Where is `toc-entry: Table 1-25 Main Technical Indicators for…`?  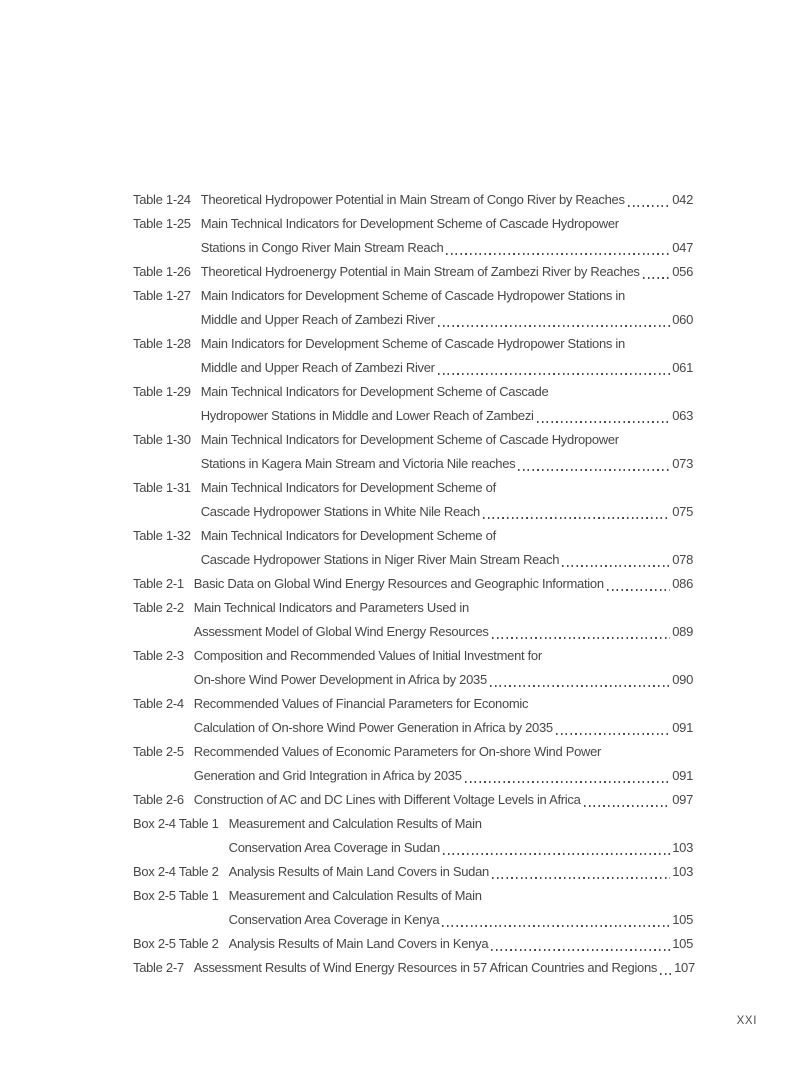
toc-entry: Table 1-25 Main Technical Indicators for… is located at coordinates (413, 236).